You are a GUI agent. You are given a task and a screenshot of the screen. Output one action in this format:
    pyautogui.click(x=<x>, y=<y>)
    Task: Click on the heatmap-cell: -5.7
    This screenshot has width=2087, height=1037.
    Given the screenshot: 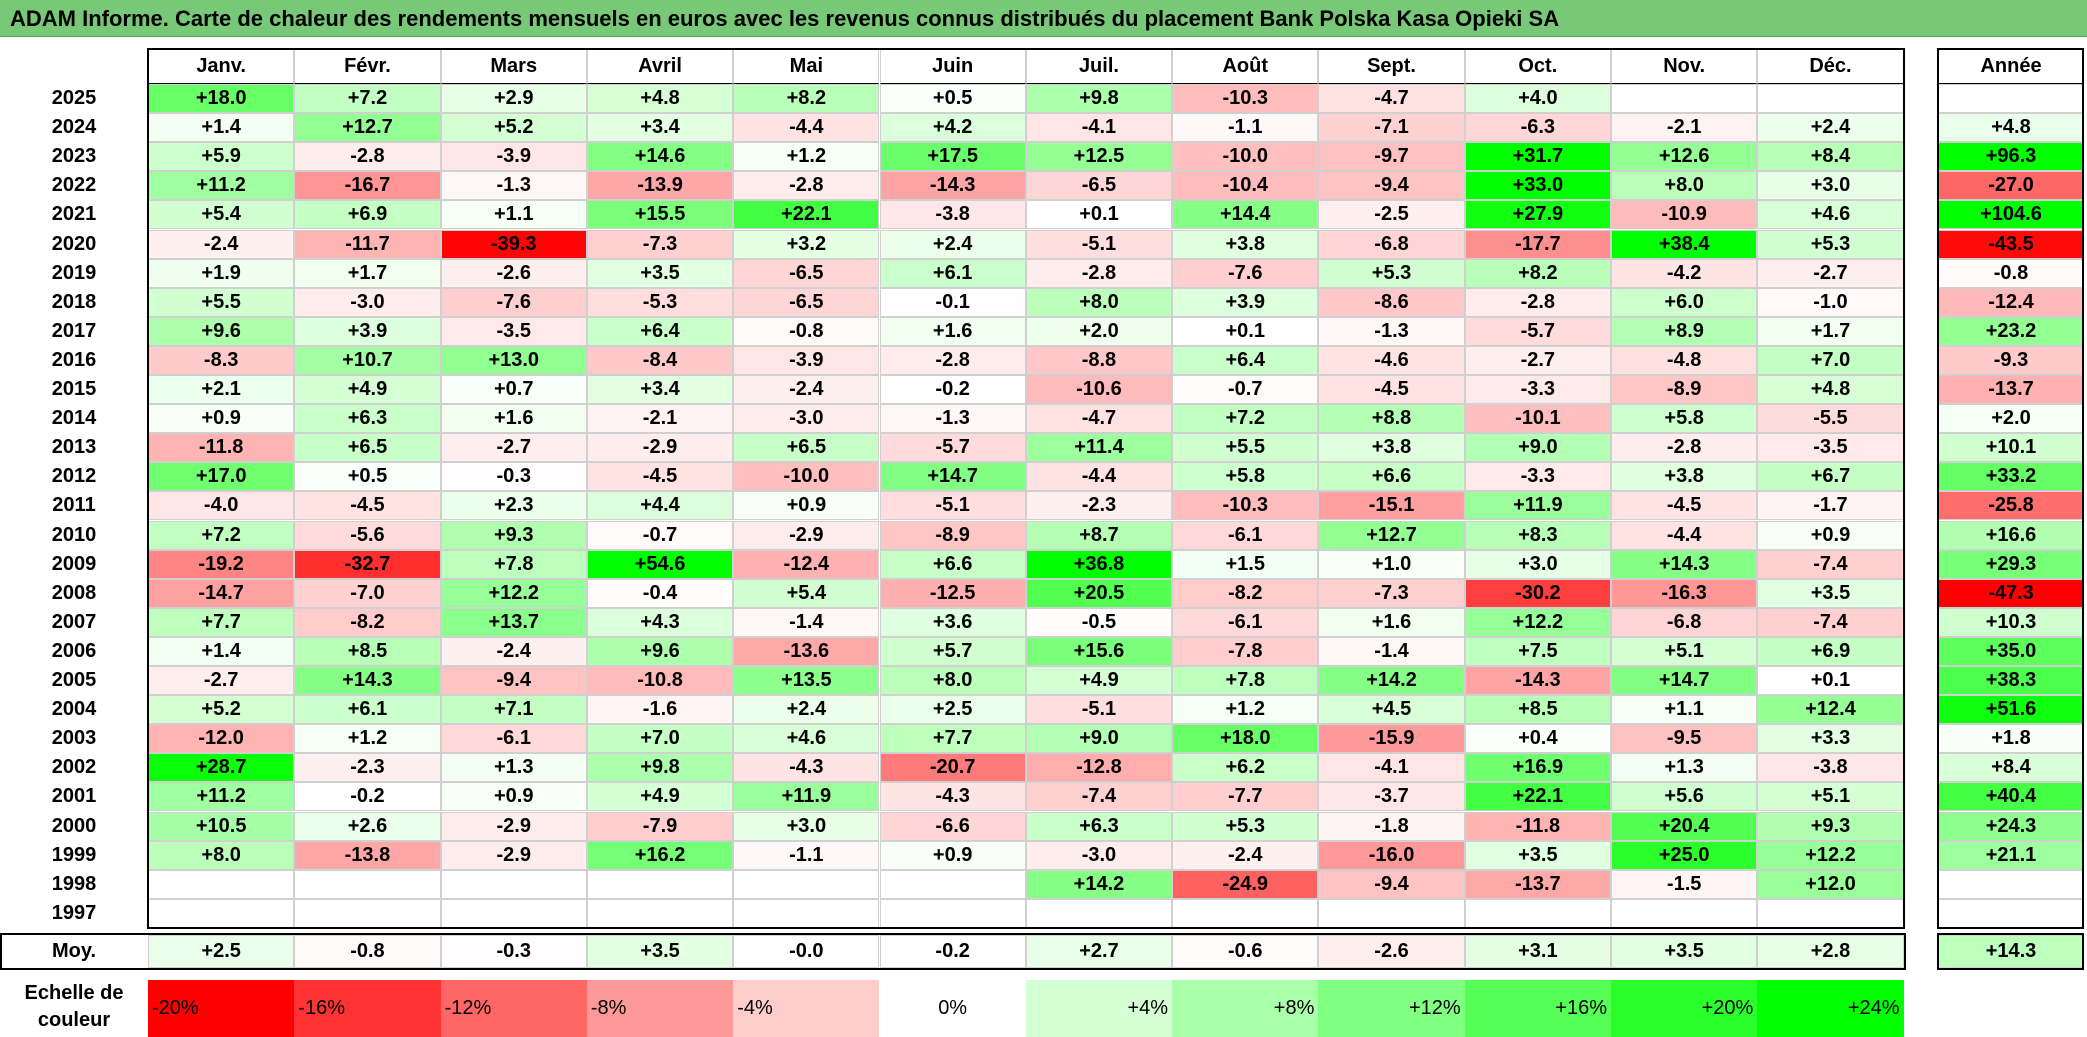 What is the action you would take?
    pyautogui.click(x=952, y=448)
    